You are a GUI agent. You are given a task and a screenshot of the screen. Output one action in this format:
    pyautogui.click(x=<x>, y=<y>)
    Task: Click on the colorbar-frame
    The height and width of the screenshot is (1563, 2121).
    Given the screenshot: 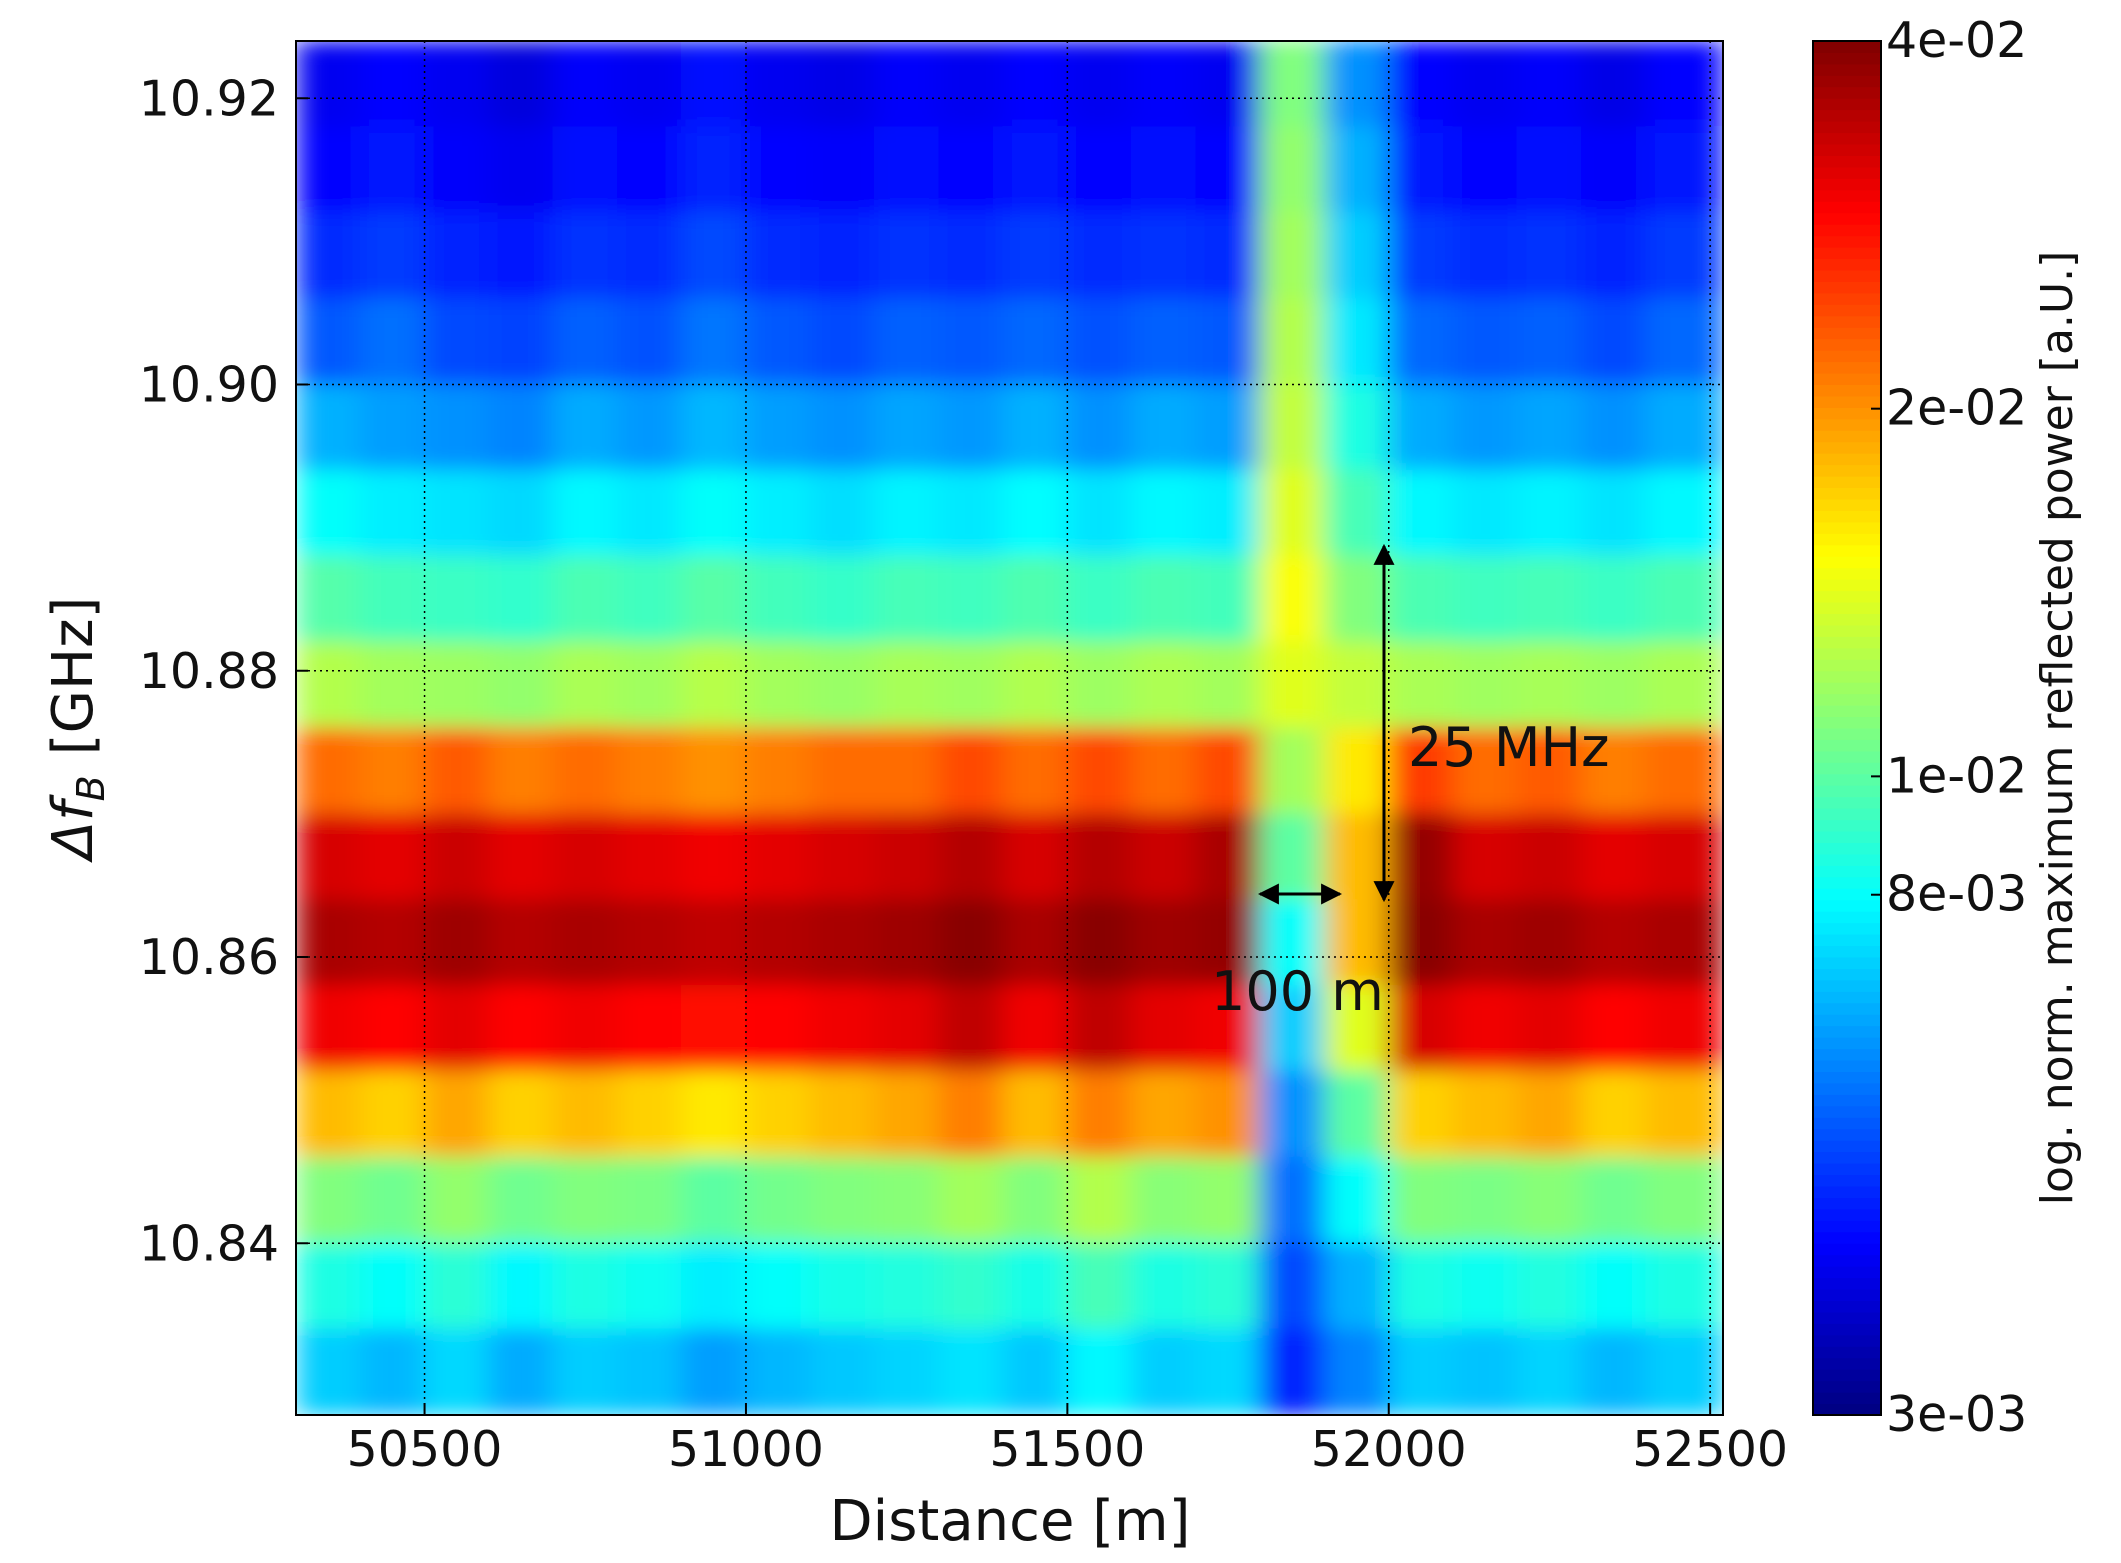 What is the action you would take?
    pyautogui.click(x=1847, y=728)
    